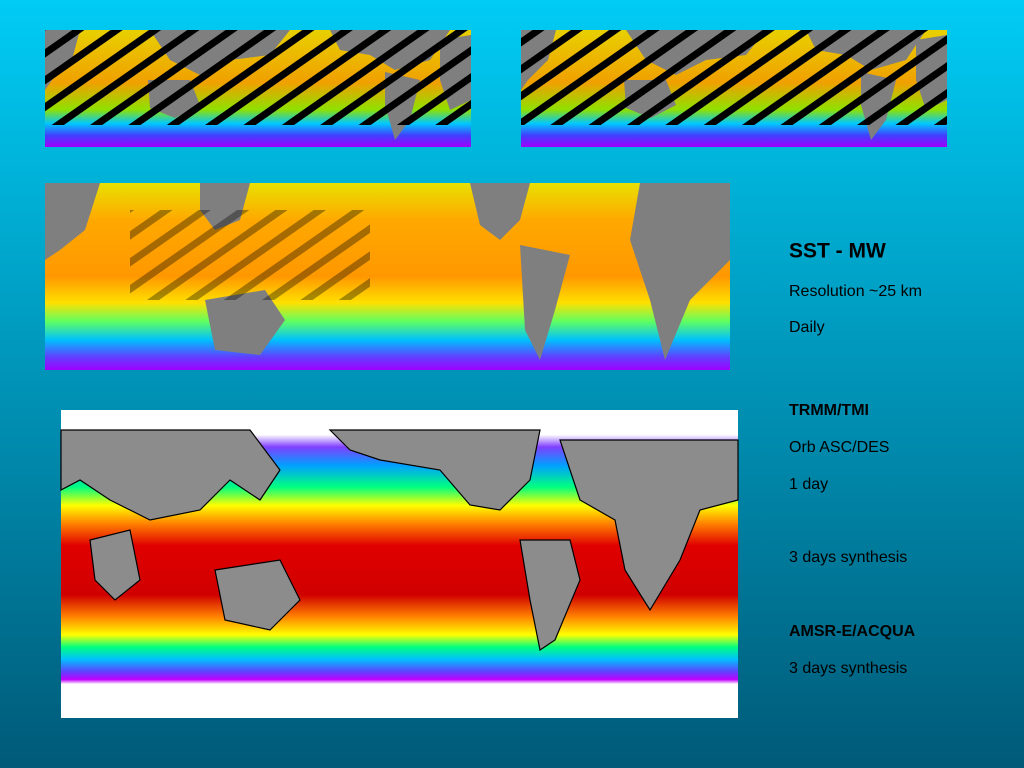 The image size is (1024, 768). What do you see at coordinates (808, 484) in the screenshot?
I see `section-line: 1 day` at bounding box center [808, 484].